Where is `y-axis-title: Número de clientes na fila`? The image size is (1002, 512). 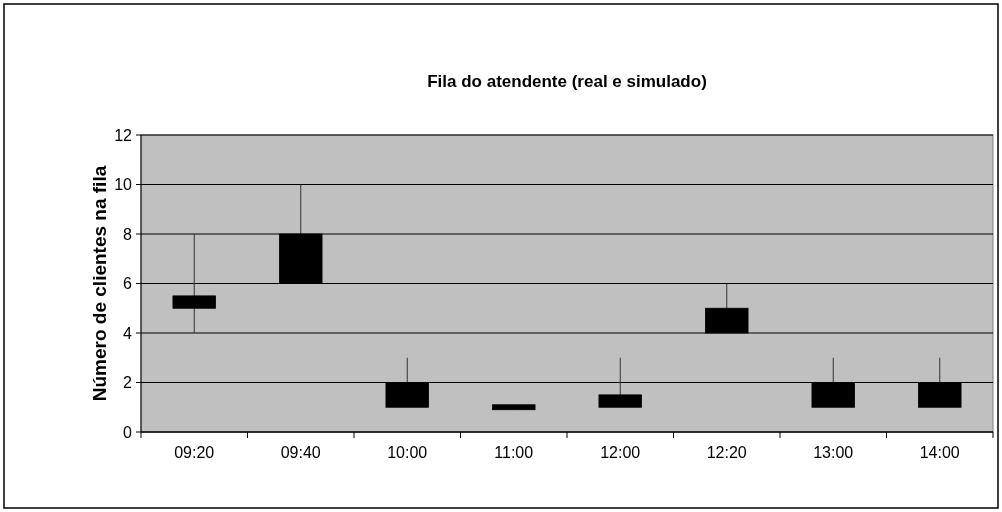 y-axis-title: Número de clientes na fila is located at coordinates (99, 283).